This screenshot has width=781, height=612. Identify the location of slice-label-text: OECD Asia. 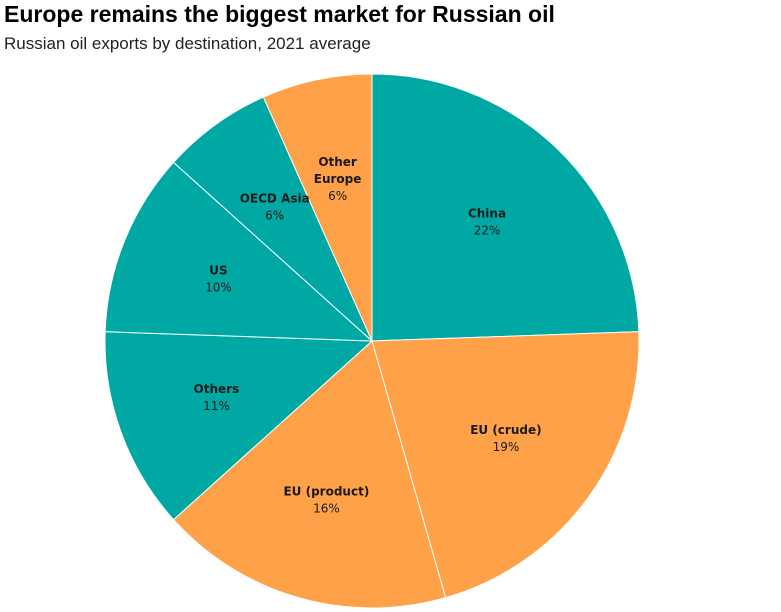
(275, 198).